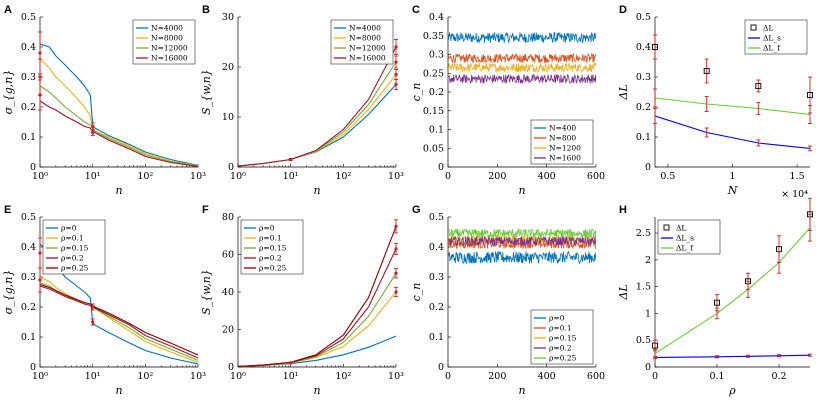 The image size is (830, 405). What do you see at coordinates (206, 92) in the screenshot?
I see `y-axis-label: S_{w,n}` at bounding box center [206, 92].